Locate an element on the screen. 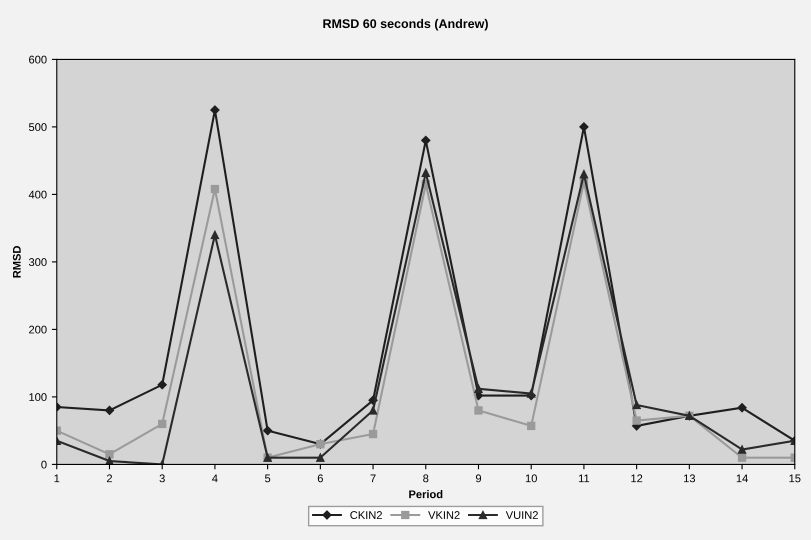  y-axis-title: RMSD is located at coordinates (16, 262).